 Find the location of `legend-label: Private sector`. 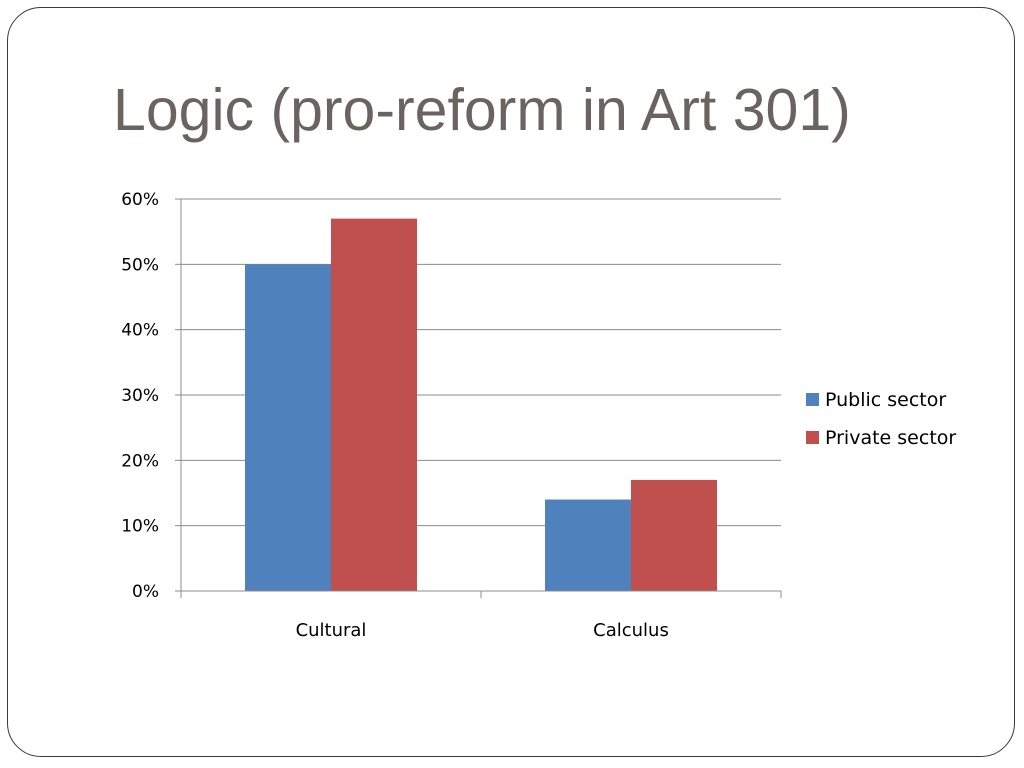

legend-label: Private sector is located at coordinates (890, 438).